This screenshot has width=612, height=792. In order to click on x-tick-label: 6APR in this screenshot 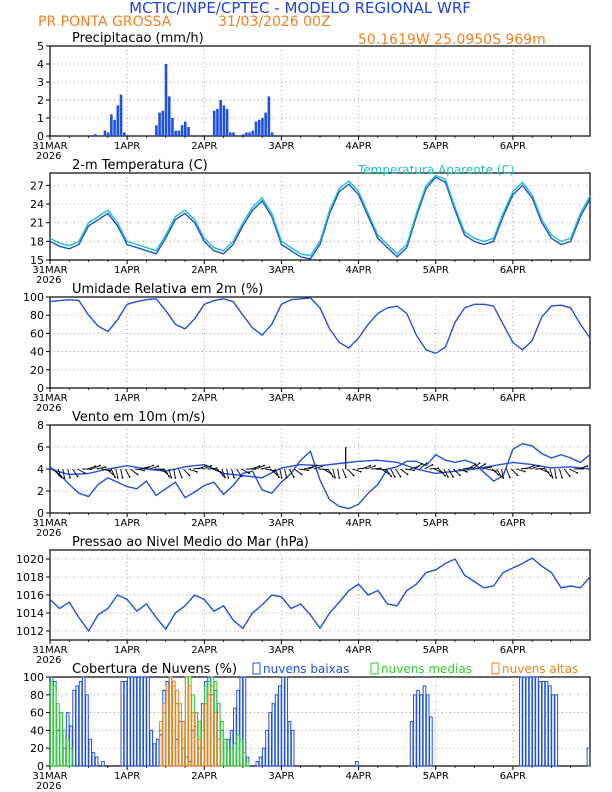, I will do `click(513, 146)`.